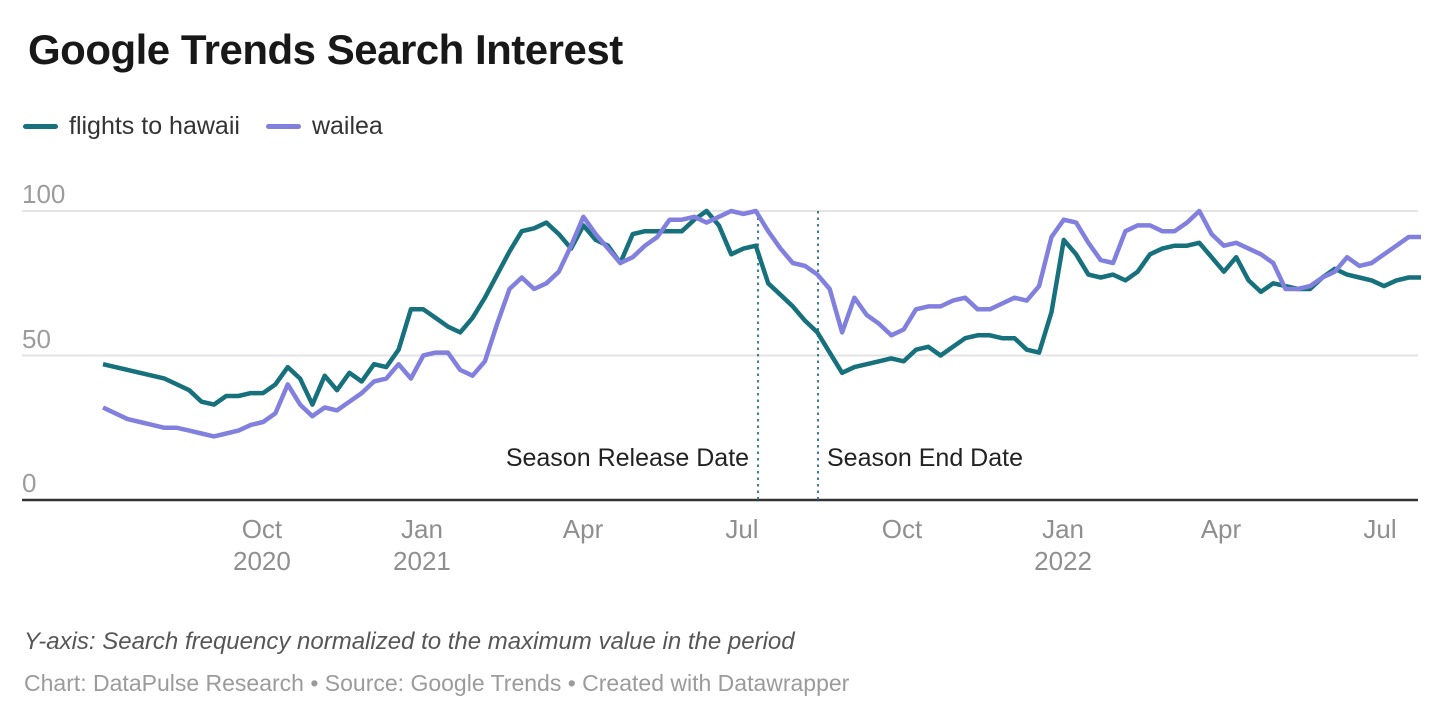  Describe the element at coordinates (1063, 545) in the screenshot. I see `x-tick-text: Jan 2022` at that location.